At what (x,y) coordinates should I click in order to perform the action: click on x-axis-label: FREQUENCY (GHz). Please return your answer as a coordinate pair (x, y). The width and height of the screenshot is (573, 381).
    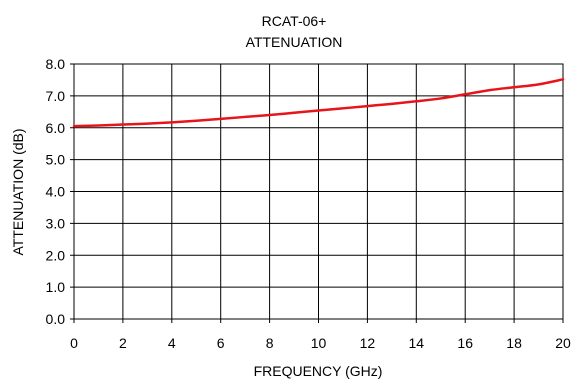
    Looking at the image, I should click on (318, 371).